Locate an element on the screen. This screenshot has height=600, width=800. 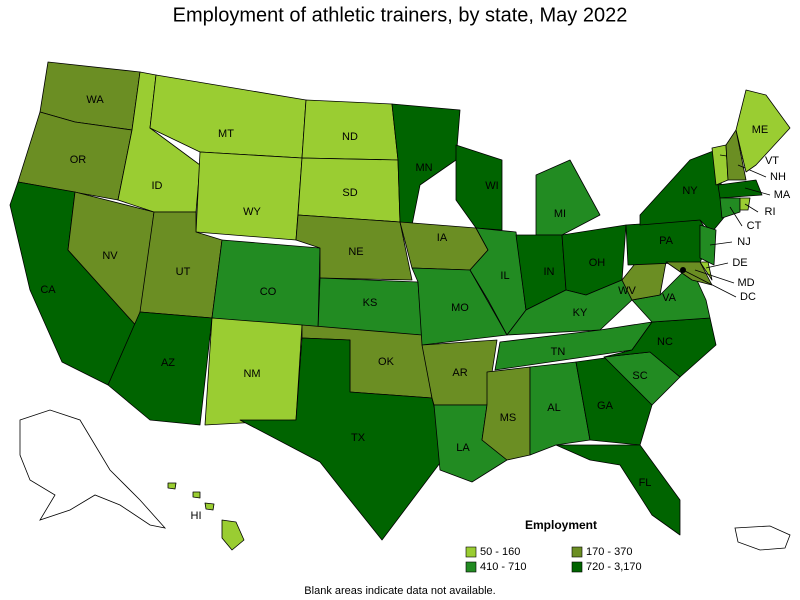
state-label: CA is located at coordinates (48, 290).